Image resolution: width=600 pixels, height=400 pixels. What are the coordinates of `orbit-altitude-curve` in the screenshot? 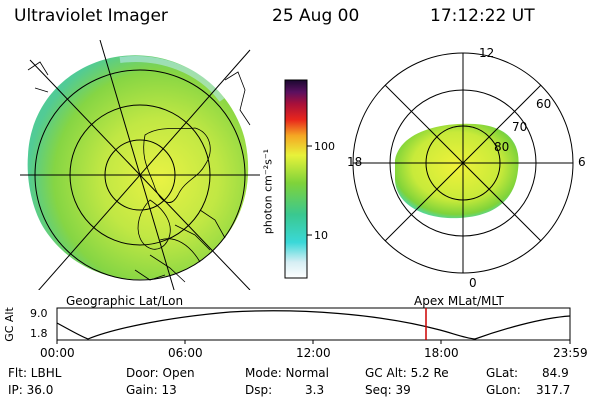 It's located at (313, 325).